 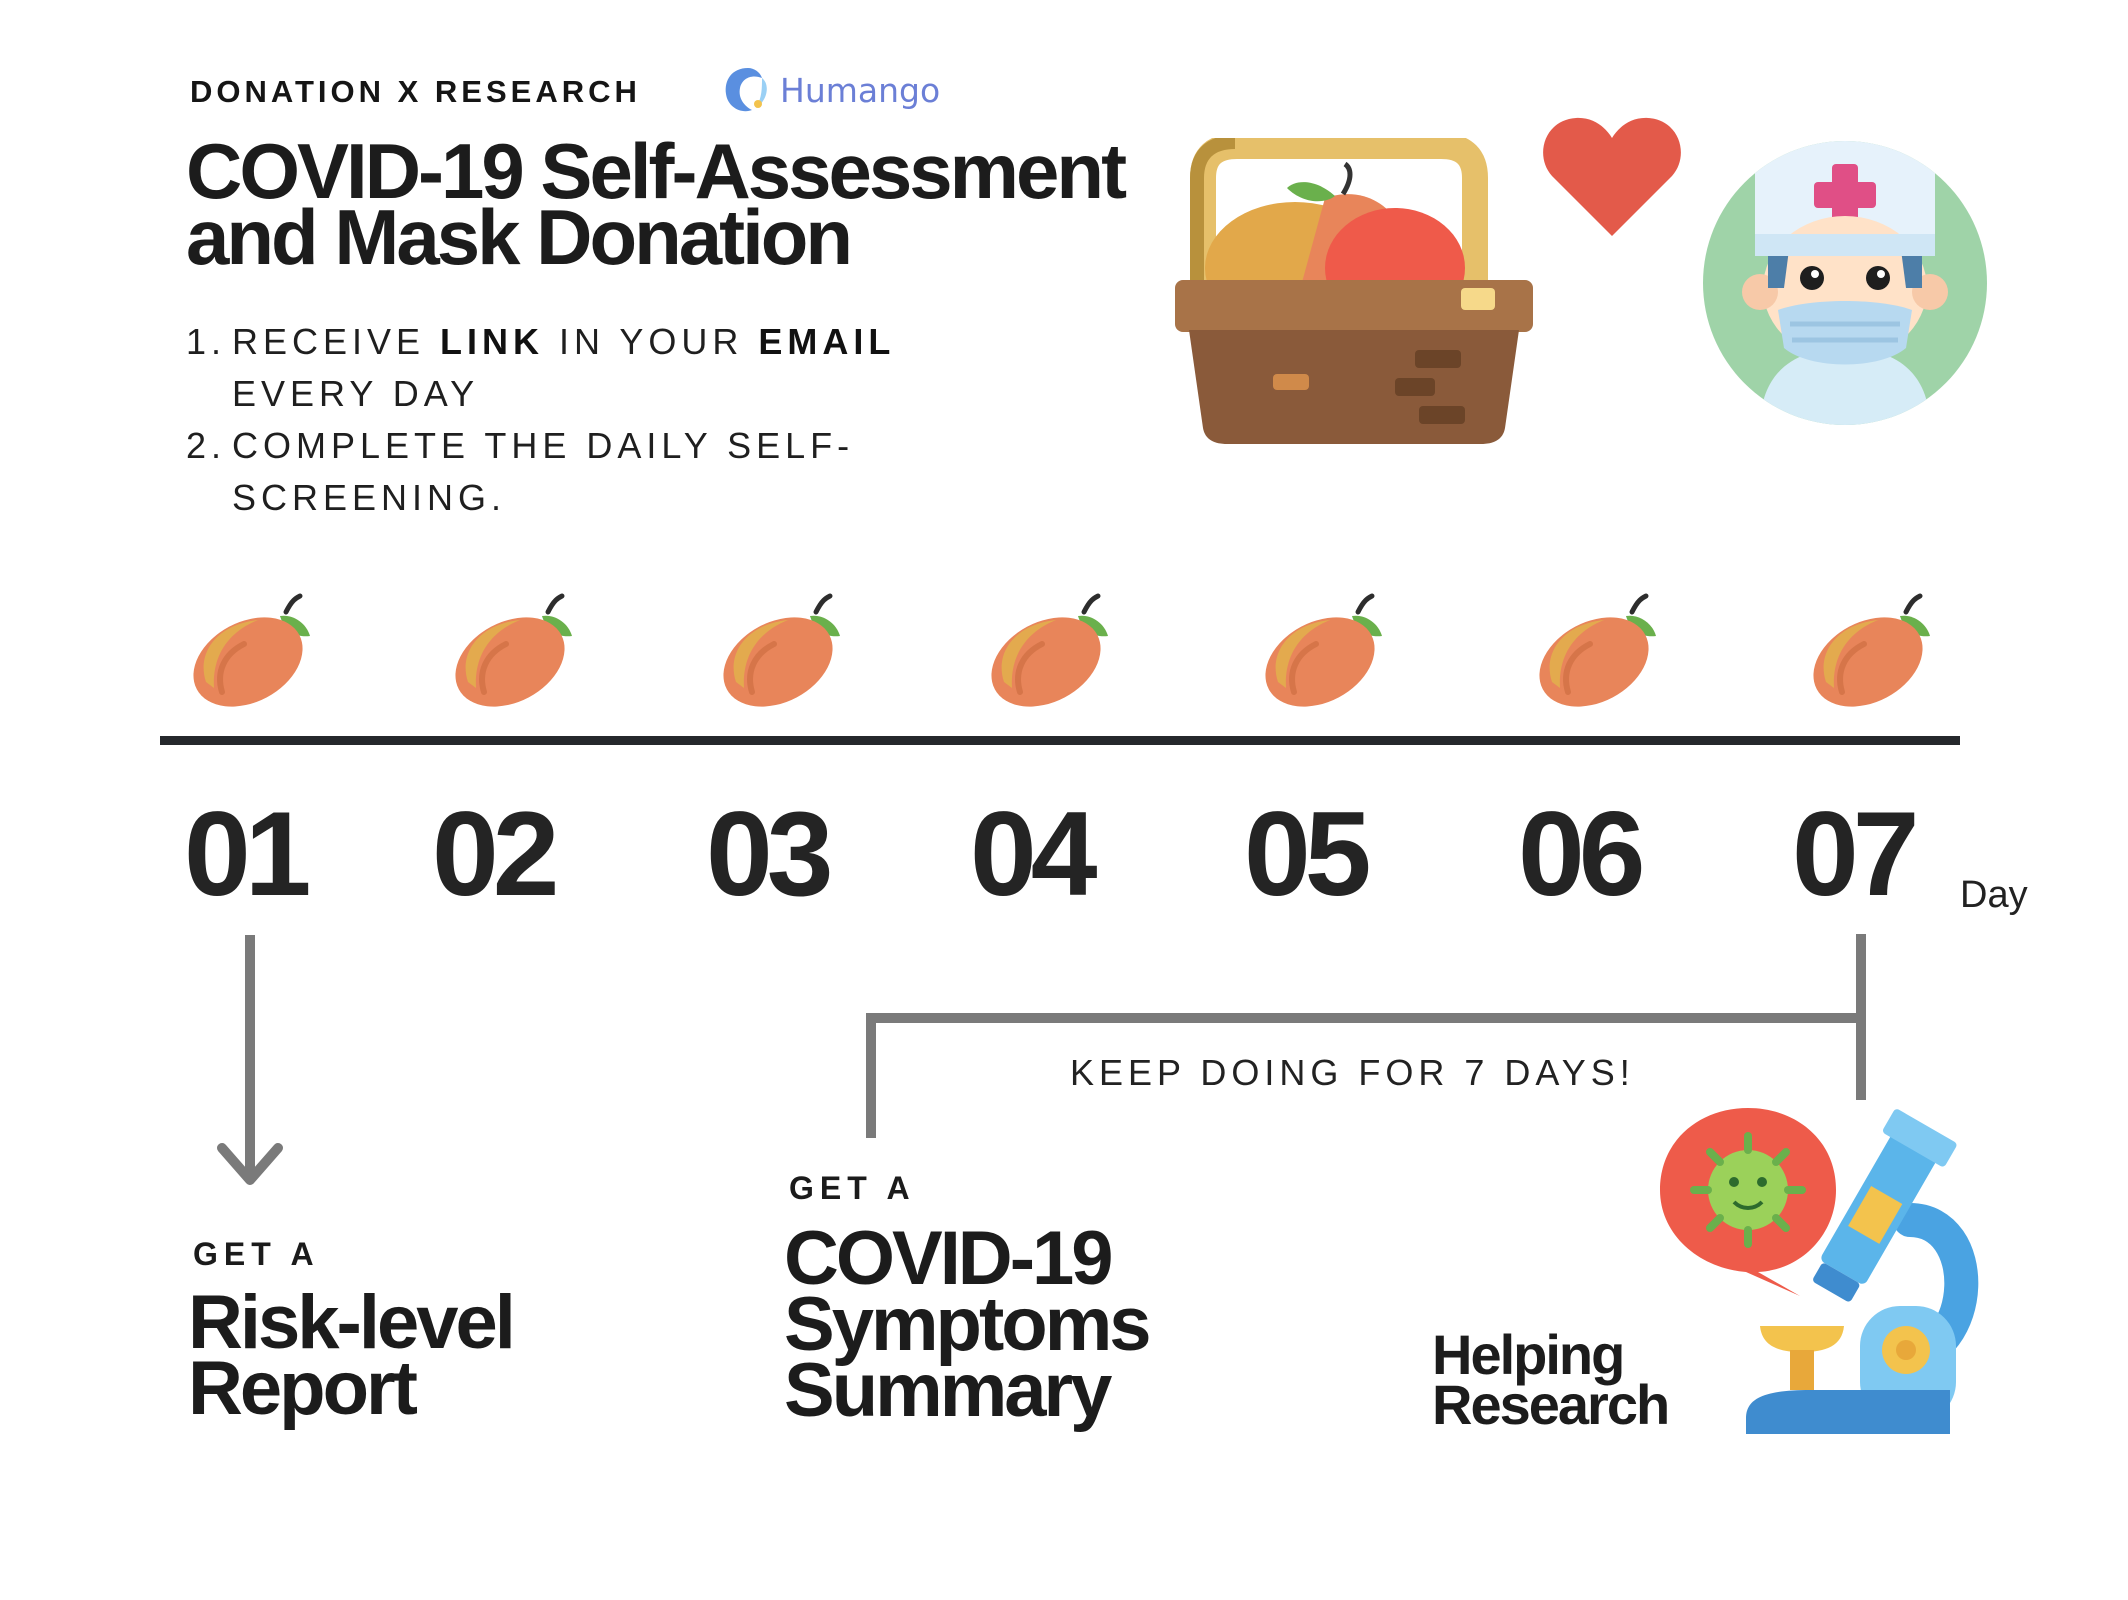 I want to click on day-number: 02, so click(x=496, y=854).